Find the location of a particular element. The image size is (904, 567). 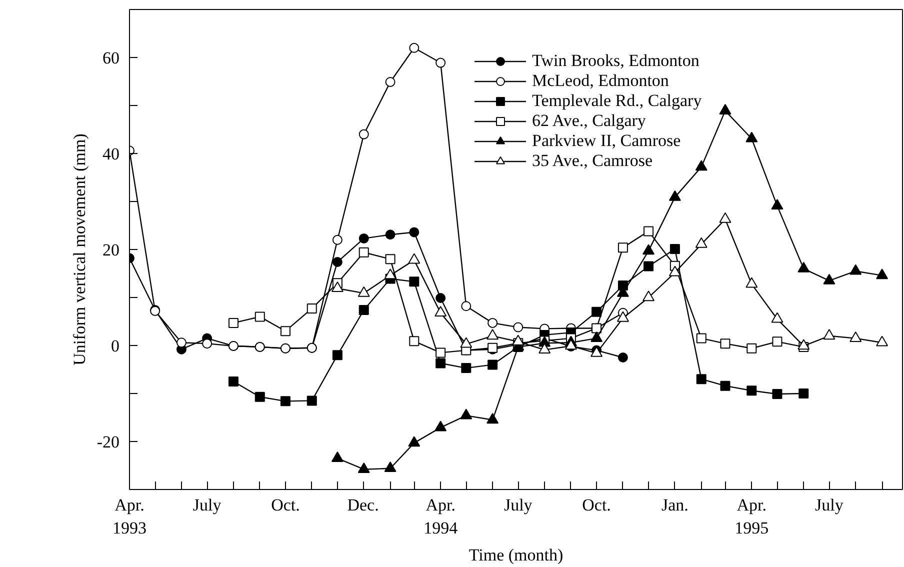

x-axis-title: Time (month) is located at coordinates (516, 554).